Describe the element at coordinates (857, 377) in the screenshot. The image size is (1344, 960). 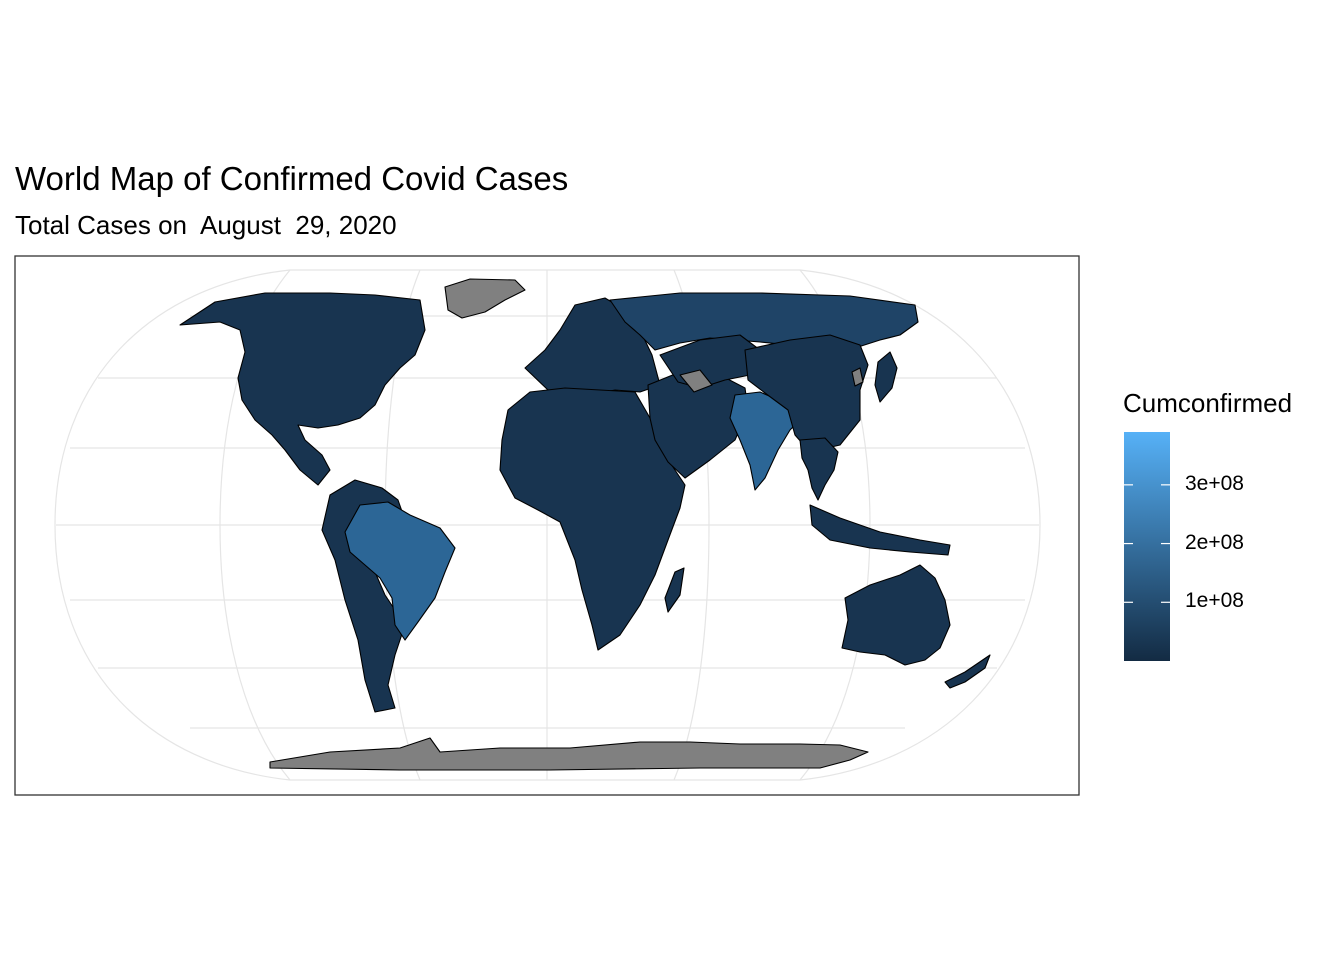
I see `region-north-korea` at that location.